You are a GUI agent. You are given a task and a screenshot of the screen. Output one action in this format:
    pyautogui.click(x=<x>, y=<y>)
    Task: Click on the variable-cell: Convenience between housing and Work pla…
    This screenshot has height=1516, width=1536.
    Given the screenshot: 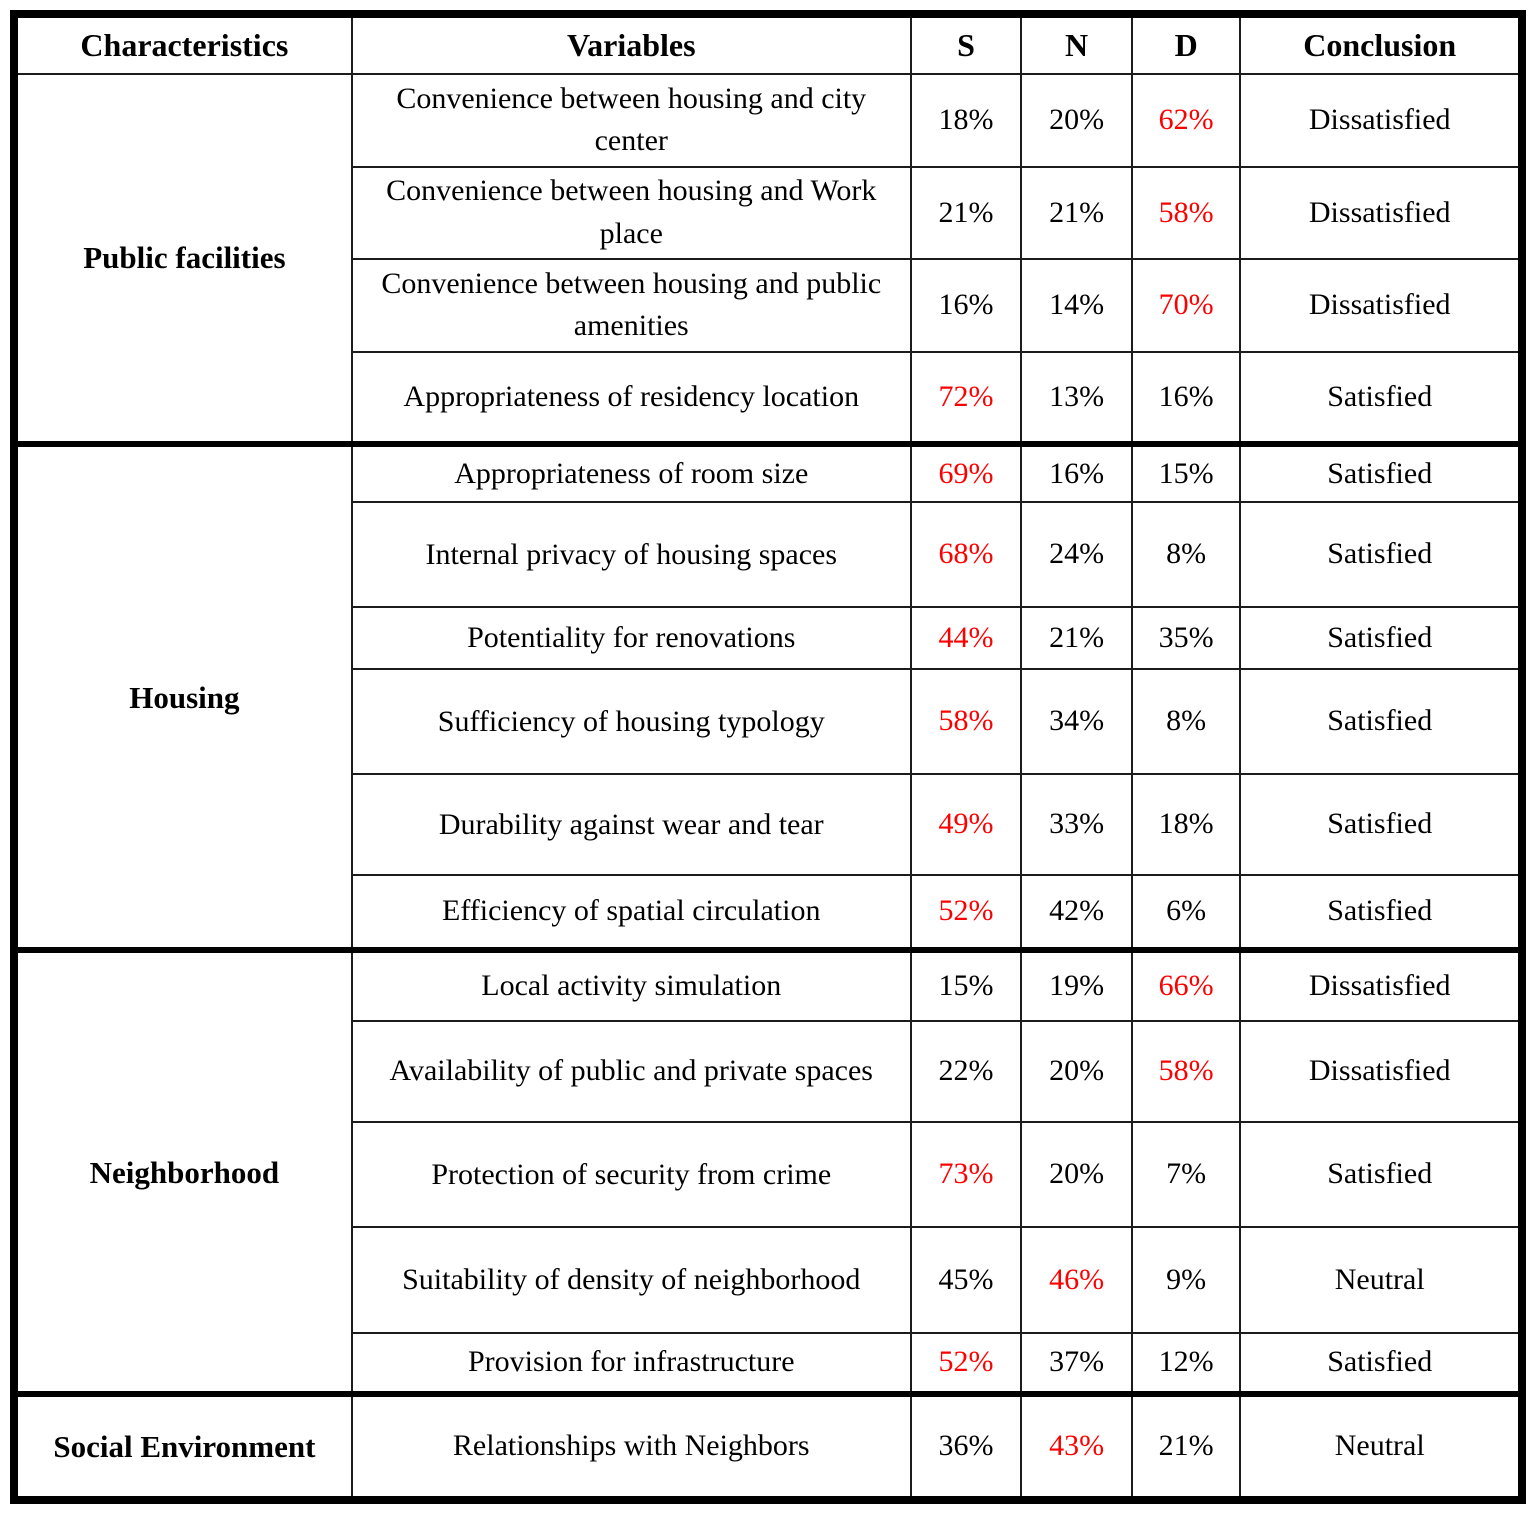 What is the action you would take?
    pyautogui.click(x=631, y=213)
    